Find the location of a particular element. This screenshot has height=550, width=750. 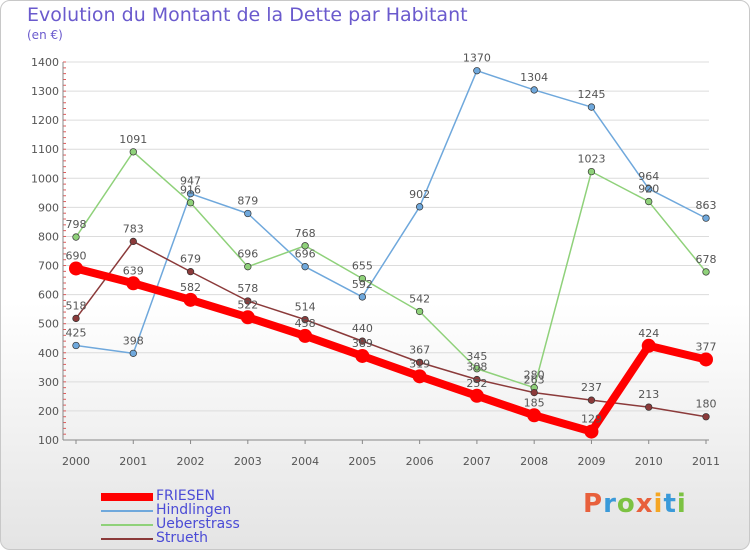

legend-item: Ueberstrass is located at coordinates (211, 525).